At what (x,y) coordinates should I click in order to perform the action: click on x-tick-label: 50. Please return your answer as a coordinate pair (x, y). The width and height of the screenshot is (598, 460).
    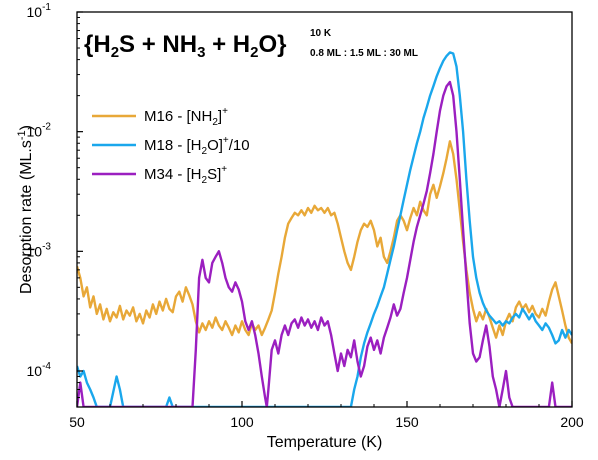
    Looking at the image, I should click on (77, 422).